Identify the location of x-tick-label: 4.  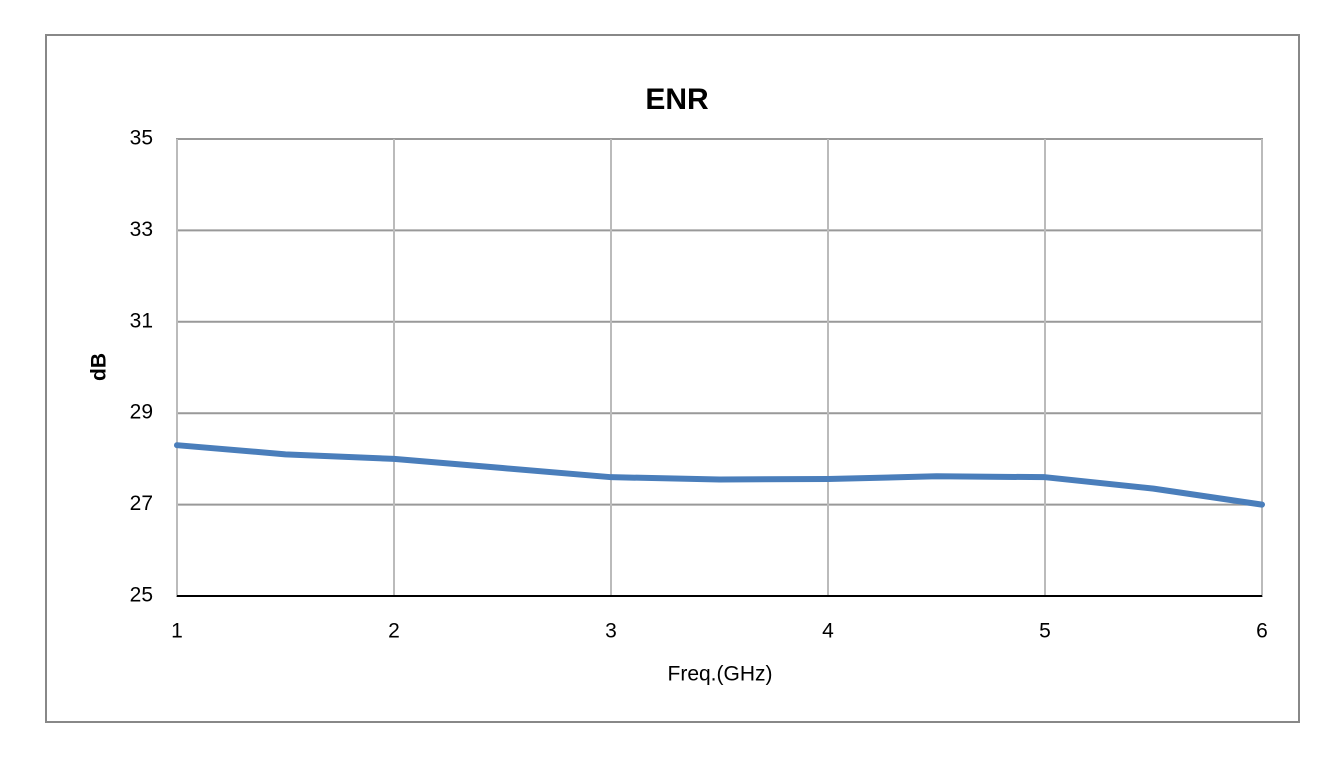
(828, 631).